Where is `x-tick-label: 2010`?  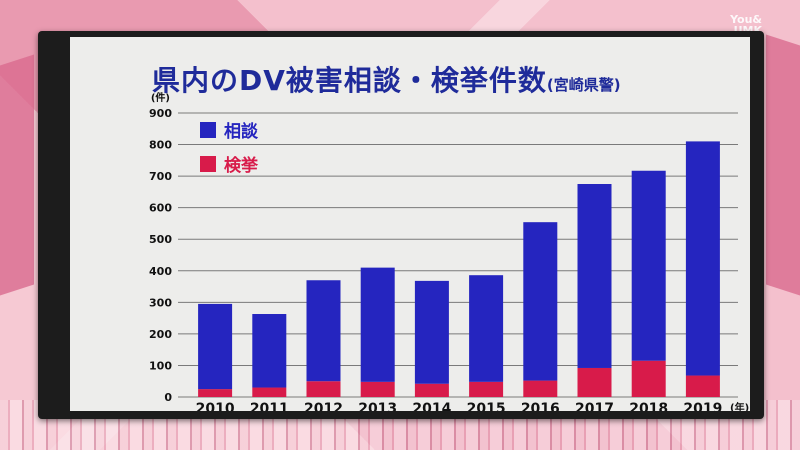
x-tick-label: 2010 is located at coordinates (215, 406).